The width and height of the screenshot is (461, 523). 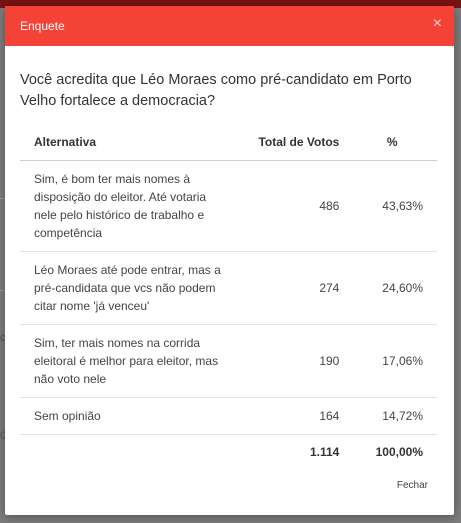 I want to click on total-row: 1.114 100,00%, so click(x=228, y=451).